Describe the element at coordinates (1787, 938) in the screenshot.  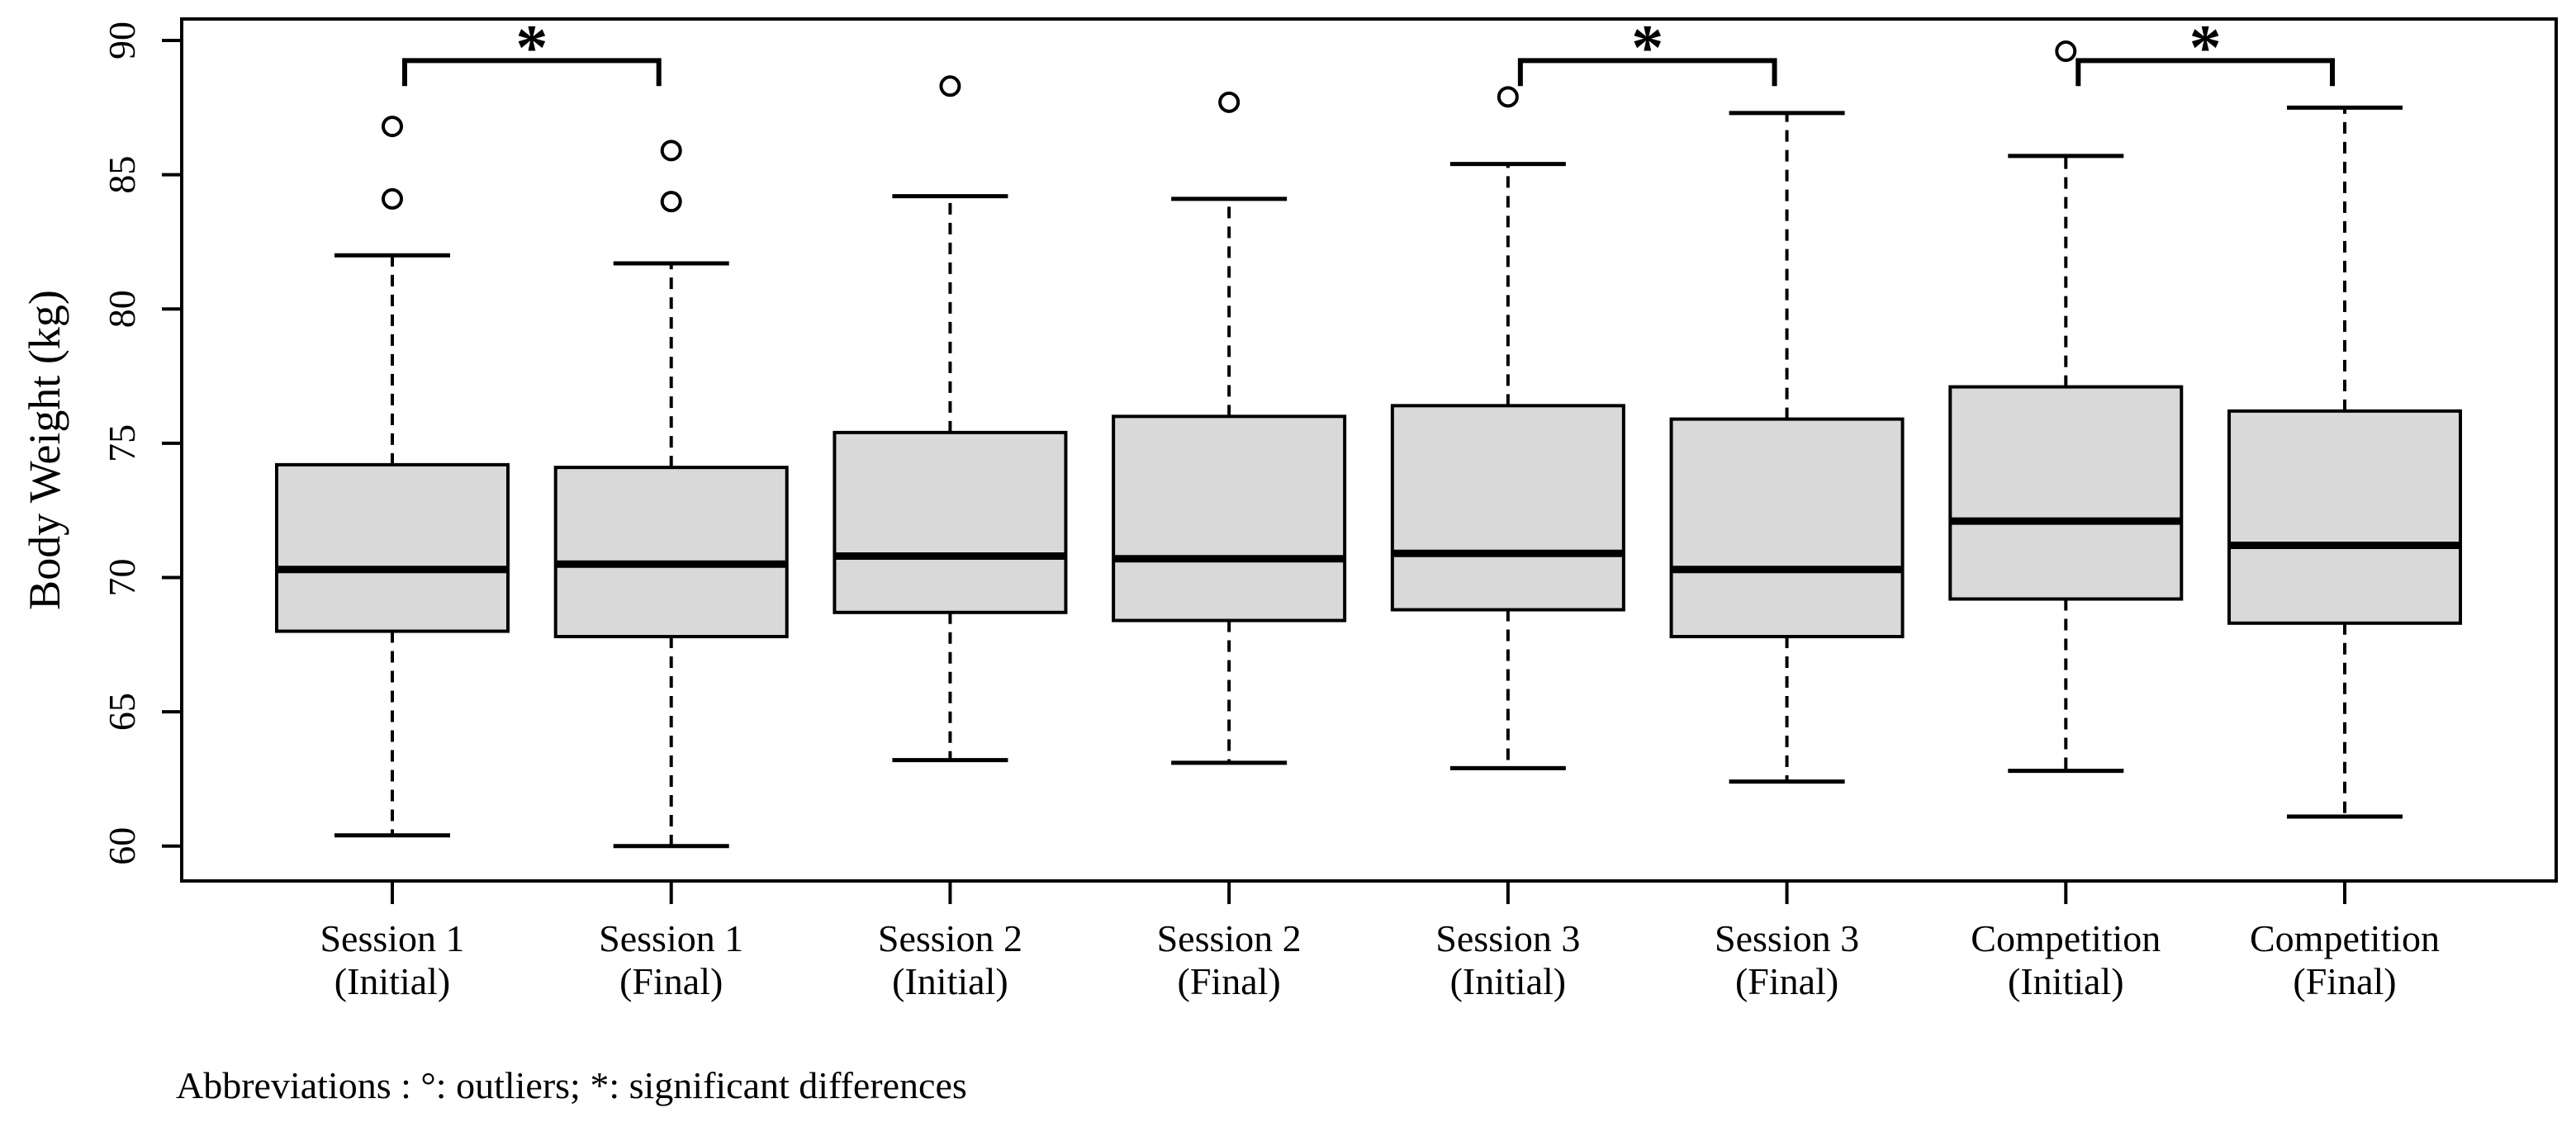
I see `x-tick-label-session-3-final: Session 3` at that location.